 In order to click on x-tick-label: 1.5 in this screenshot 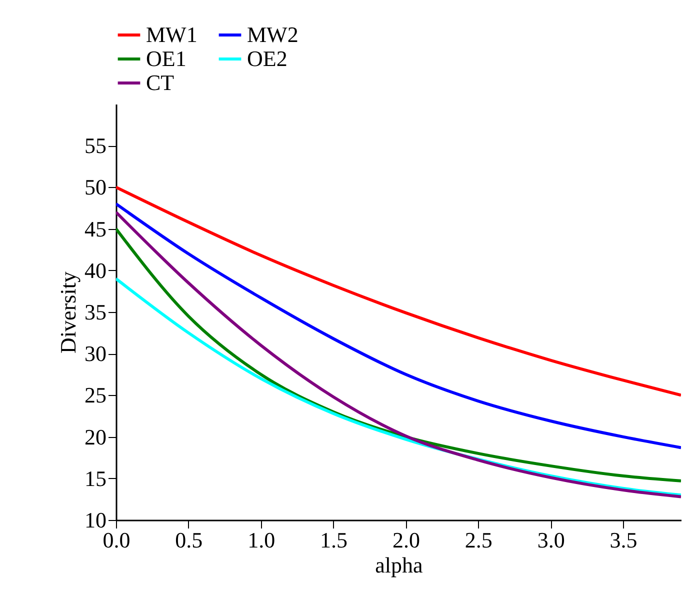, I will do `click(334, 540)`.